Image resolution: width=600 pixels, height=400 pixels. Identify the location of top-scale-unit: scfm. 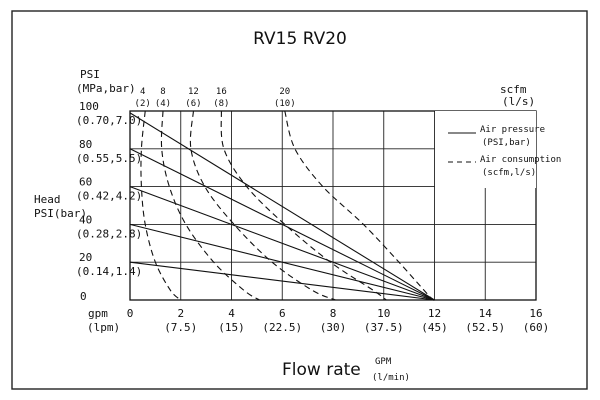
(513, 89).